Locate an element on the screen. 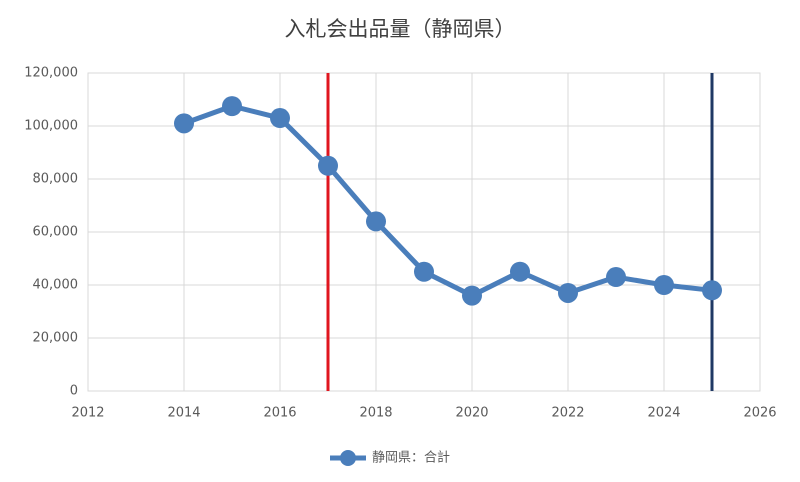 This screenshot has height=482, width=800. y-tick-label: 40,000 is located at coordinates (56, 285).